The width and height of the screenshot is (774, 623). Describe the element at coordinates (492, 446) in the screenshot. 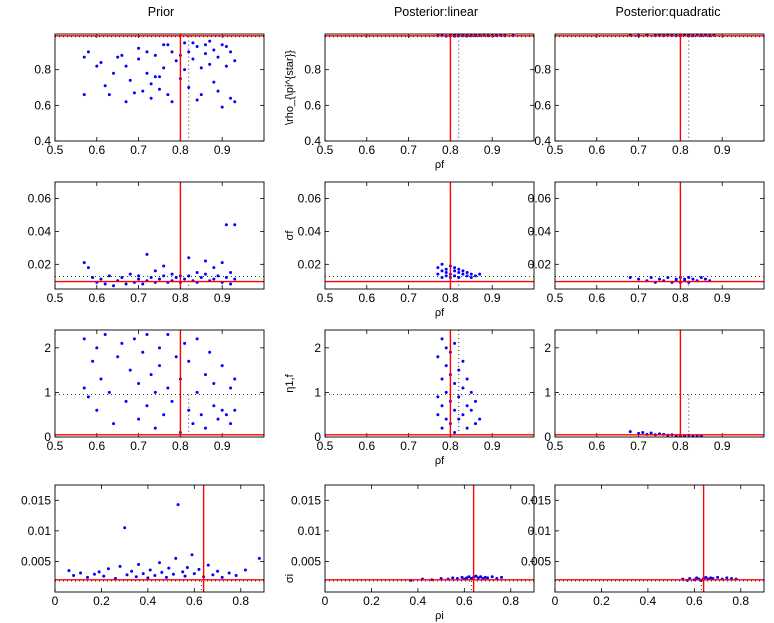

I see `panel-r2-c1-xtick-label: 0.9` at that location.